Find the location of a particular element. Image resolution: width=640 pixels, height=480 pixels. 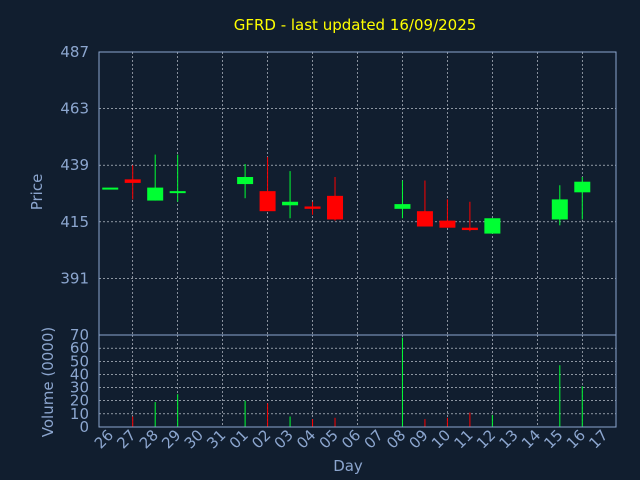

volume-axis-label: Volume (0000) is located at coordinates (48, 382).